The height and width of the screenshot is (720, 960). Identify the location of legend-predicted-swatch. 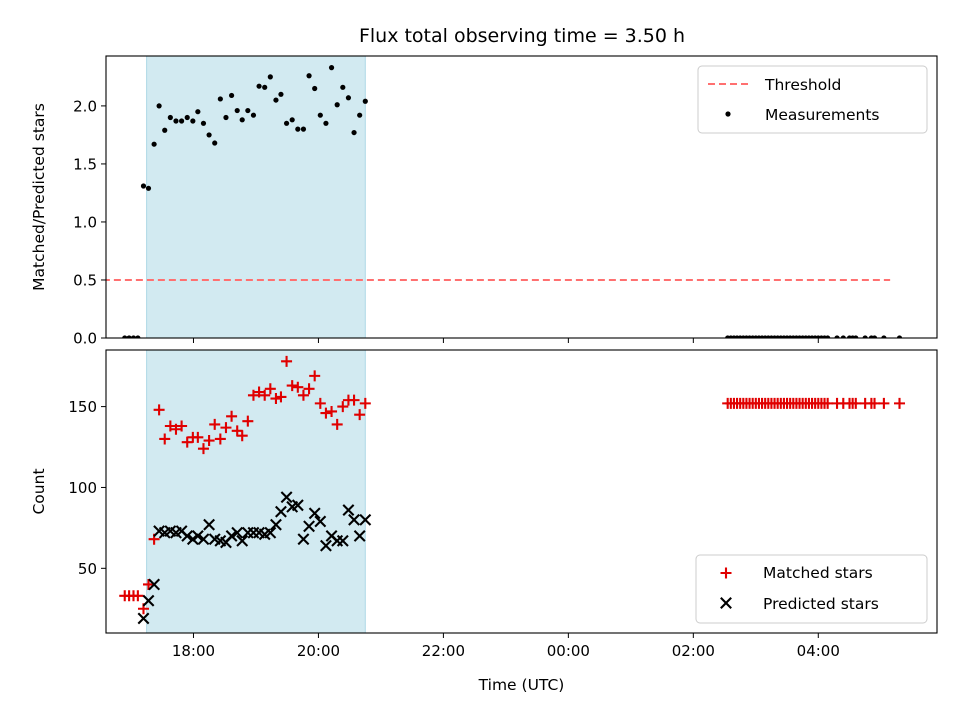
(726, 603).